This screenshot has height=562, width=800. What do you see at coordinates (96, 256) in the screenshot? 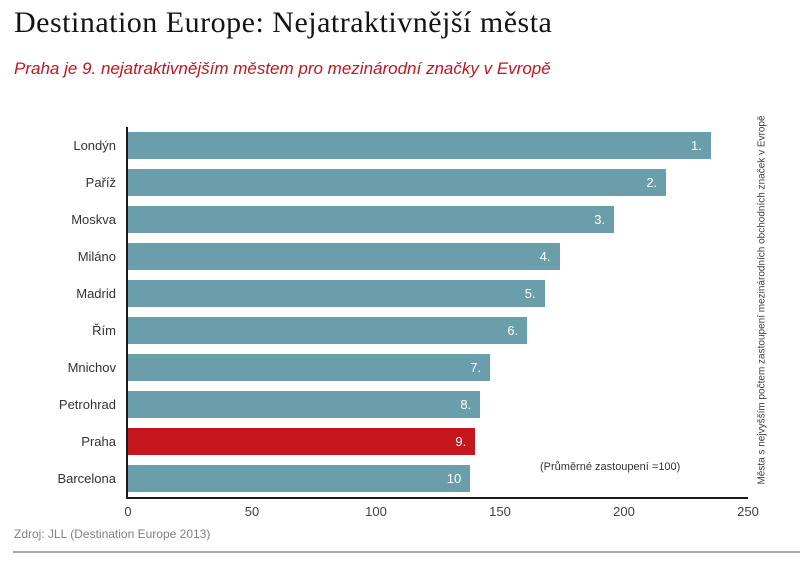
I see `category-label: Miláno` at bounding box center [96, 256].